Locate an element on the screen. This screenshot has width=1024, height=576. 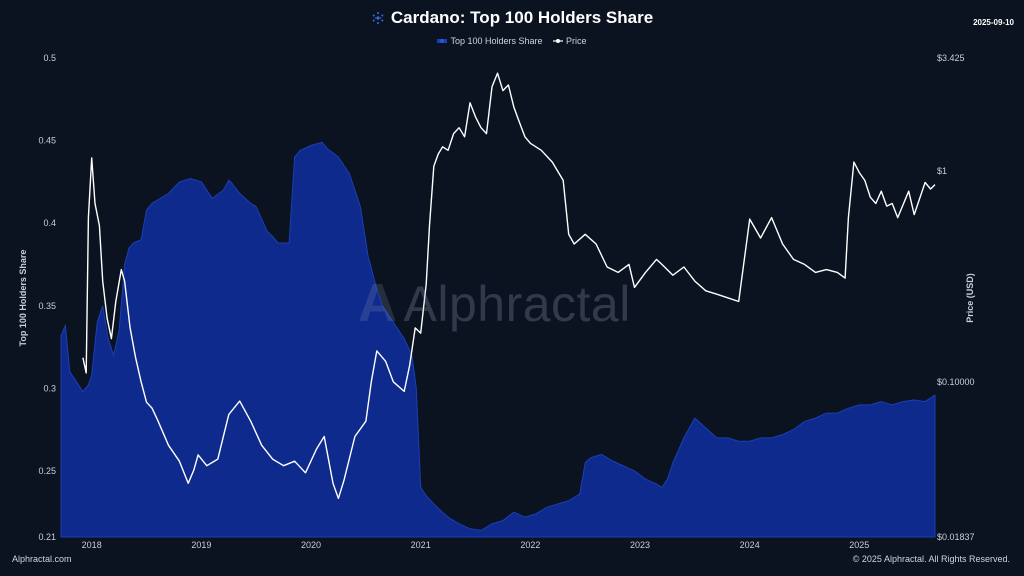
watermark-logo-icon: A is located at coordinates (378, 303).